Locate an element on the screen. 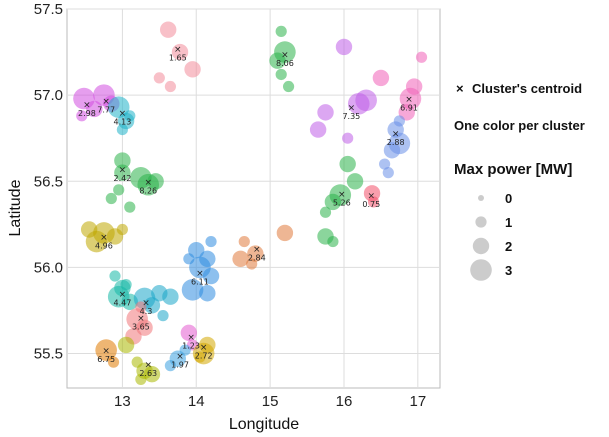 The image size is (609, 437). size-legend-label: 0 is located at coordinates (508, 198).